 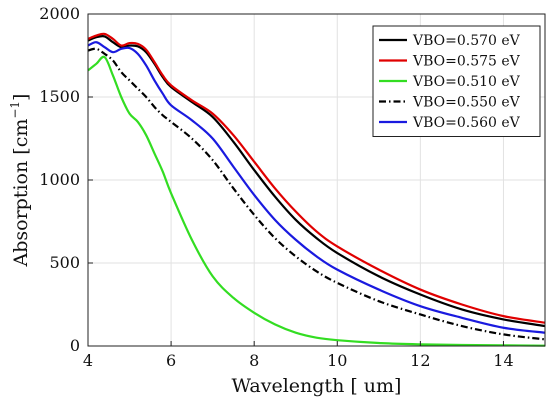 What do you see at coordinates (171, 360) in the screenshot?
I see `x-tick-label: 6` at bounding box center [171, 360].